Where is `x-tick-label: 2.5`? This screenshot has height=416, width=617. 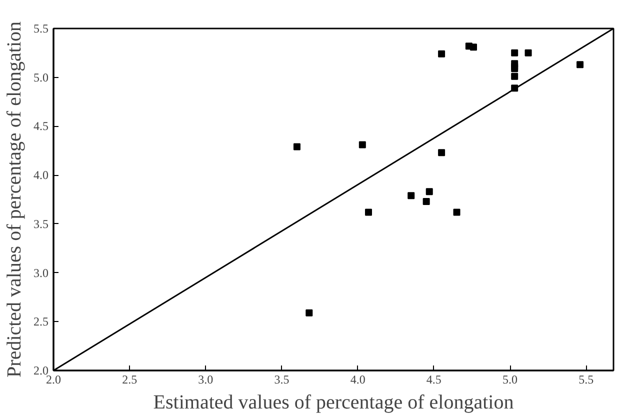
x-tick-label: 2.5 is located at coordinates (130, 379).